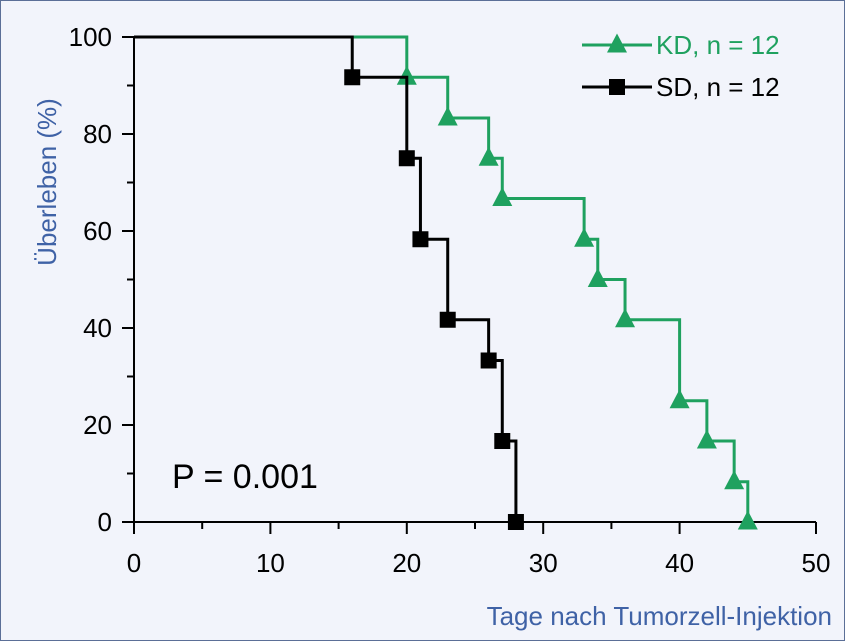 The height and width of the screenshot is (641, 845). Describe the element at coordinates (543, 563) in the screenshot. I see `x-tick-label: 30` at that location.